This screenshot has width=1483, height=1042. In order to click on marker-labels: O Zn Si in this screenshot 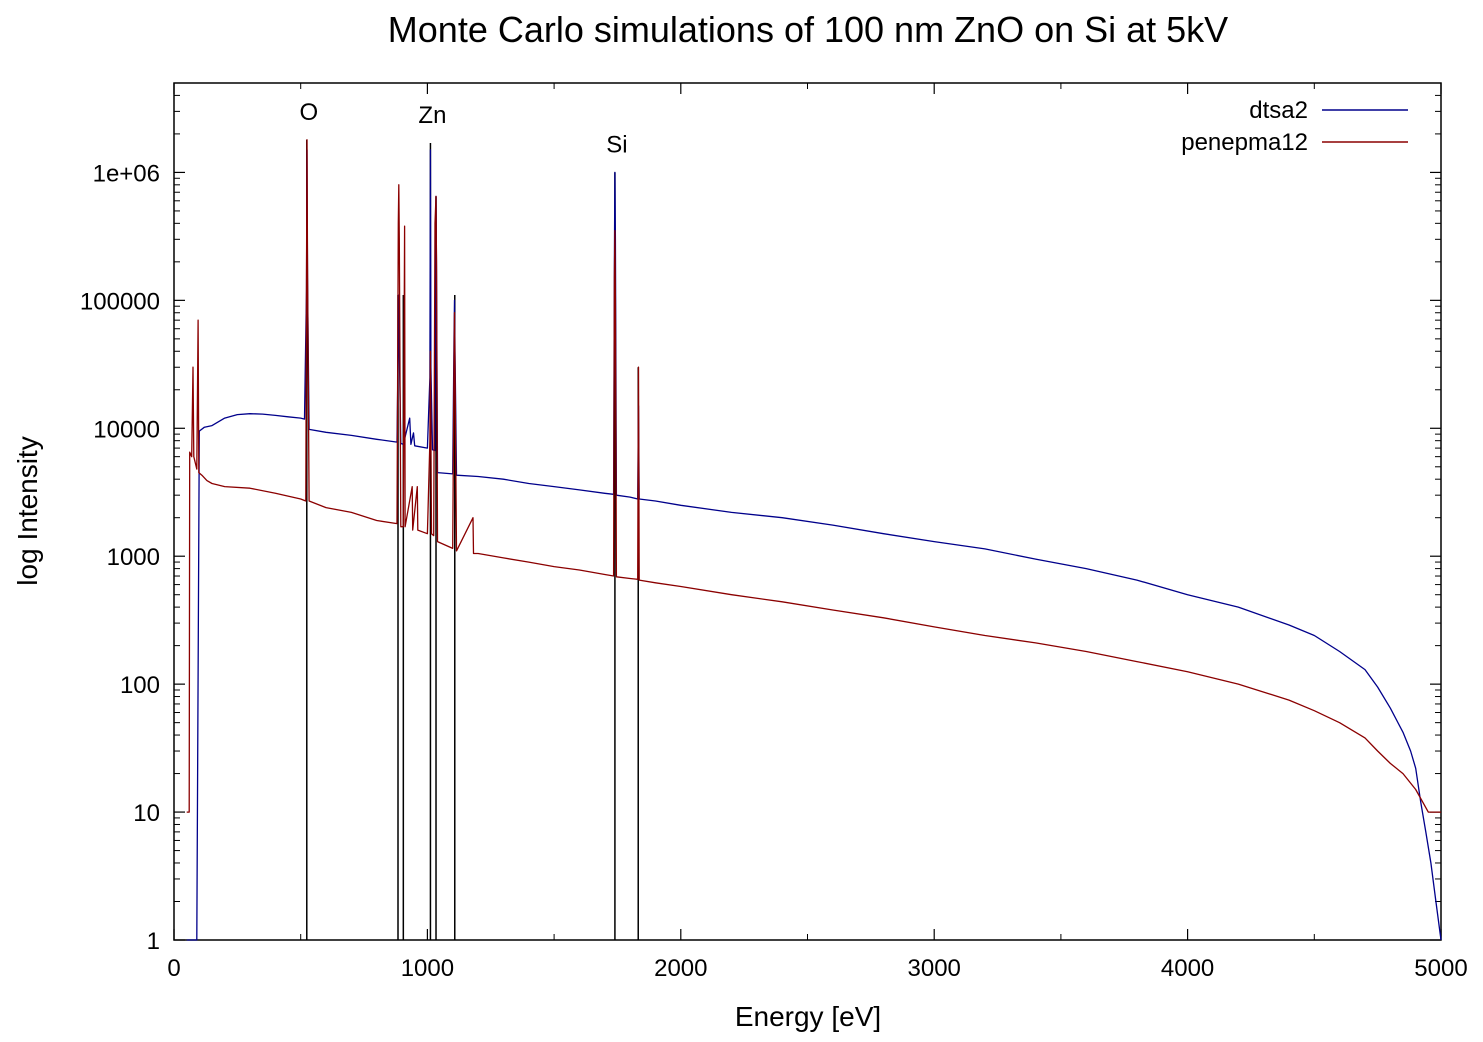, I will do `click(463, 129)`.